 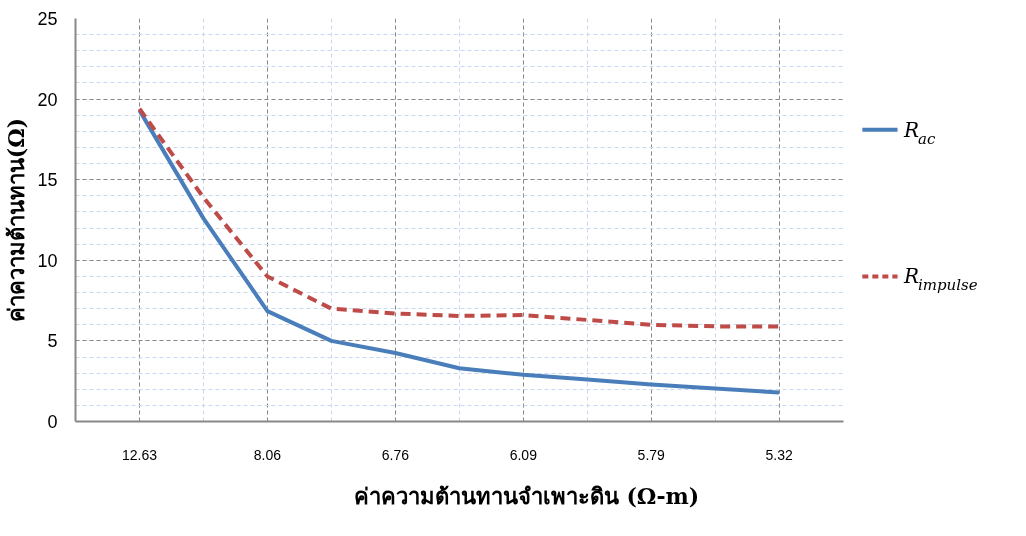 What do you see at coordinates (526, 495) in the screenshot?
I see `x-axis-title: ค่าความต้านทานจำเพาะดิน (Ω-m)` at bounding box center [526, 495].